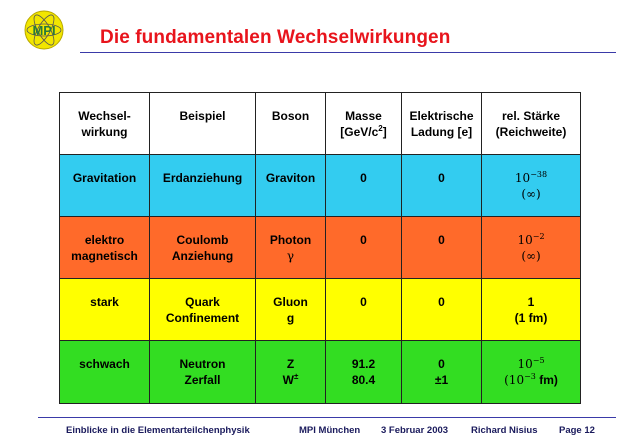 This screenshot has width=631, height=446. Describe the element at coordinates (158, 430) in the screenshot. I see `footer-course: Einblicke in die Elementarteilchenphysik` at that location.